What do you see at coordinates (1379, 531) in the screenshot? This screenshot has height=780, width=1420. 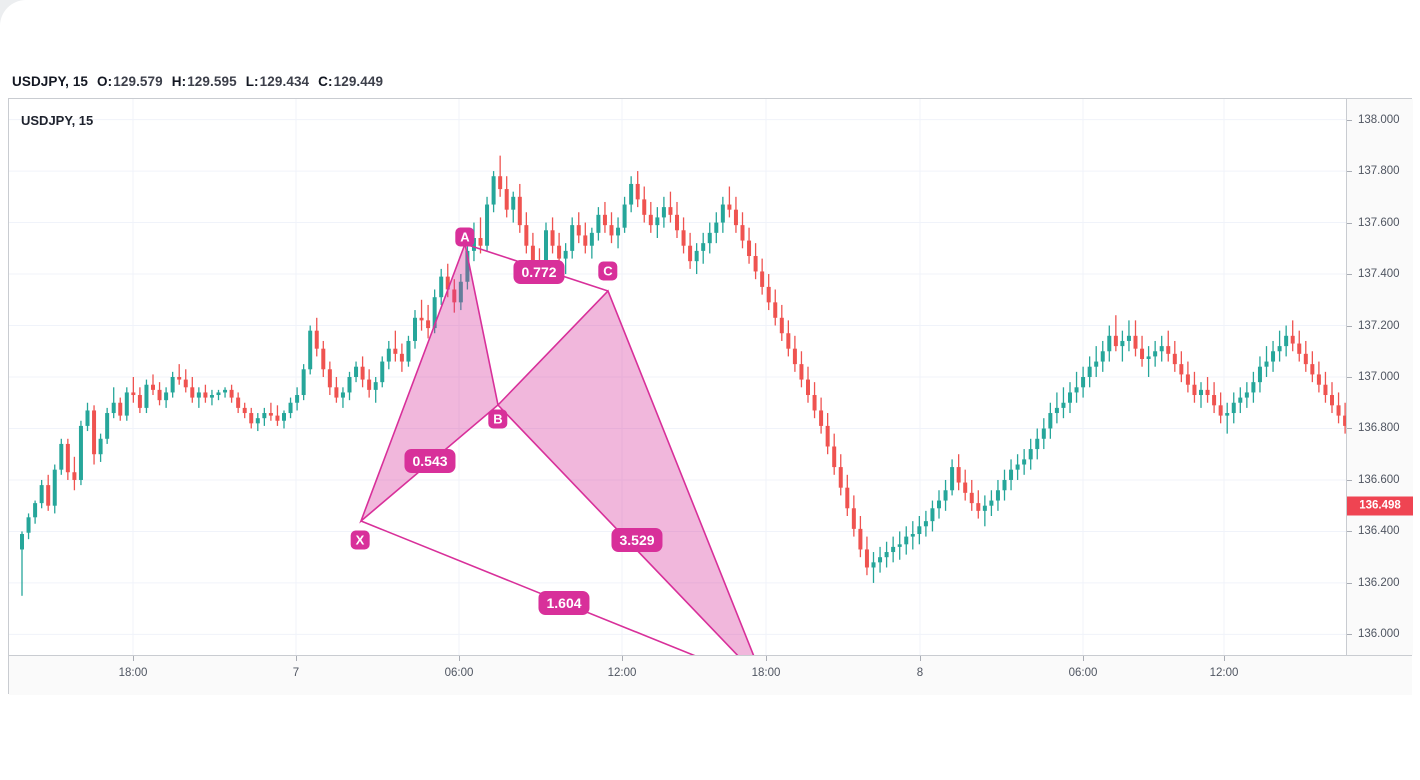 I see `price-axis-label: 136.400` at bounding box center [1379, 531].